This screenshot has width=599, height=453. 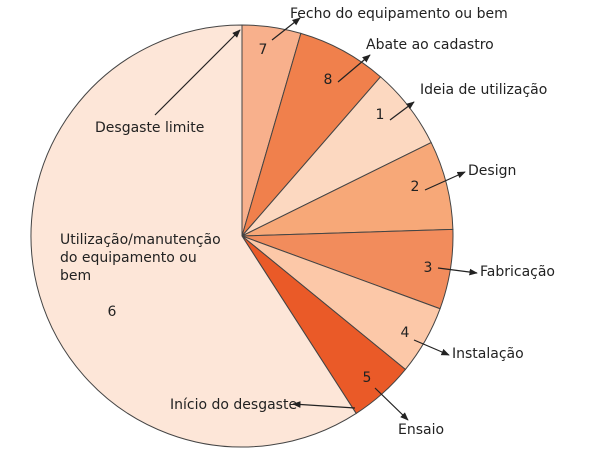 What do you see at coordinates (367, 378) in the screenshot?
I see `slice-label: 5` at bounding box center [367, 378].